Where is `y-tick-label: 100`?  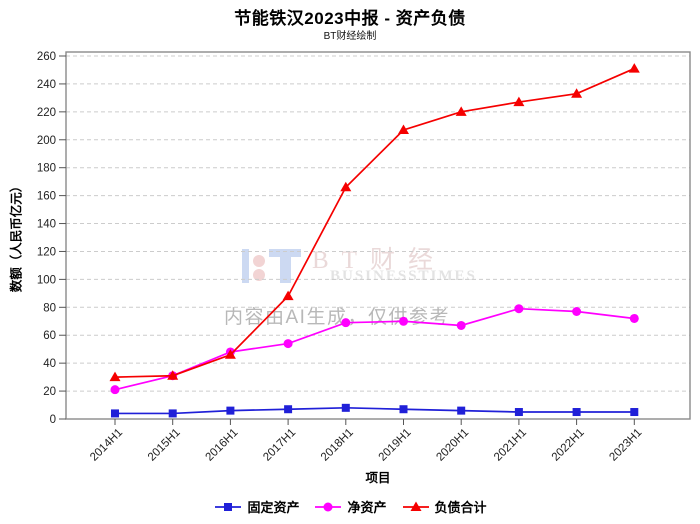 y-tick-label: 100 is located at coordinates (46, 280).